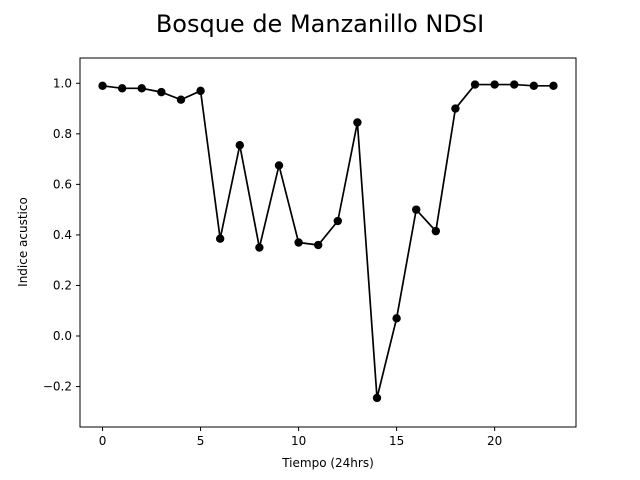 The width and height of the screenshot is (640, 480). I want to click on chart-title: Bosque de Manzanillo NDSI, so click(320, 24).